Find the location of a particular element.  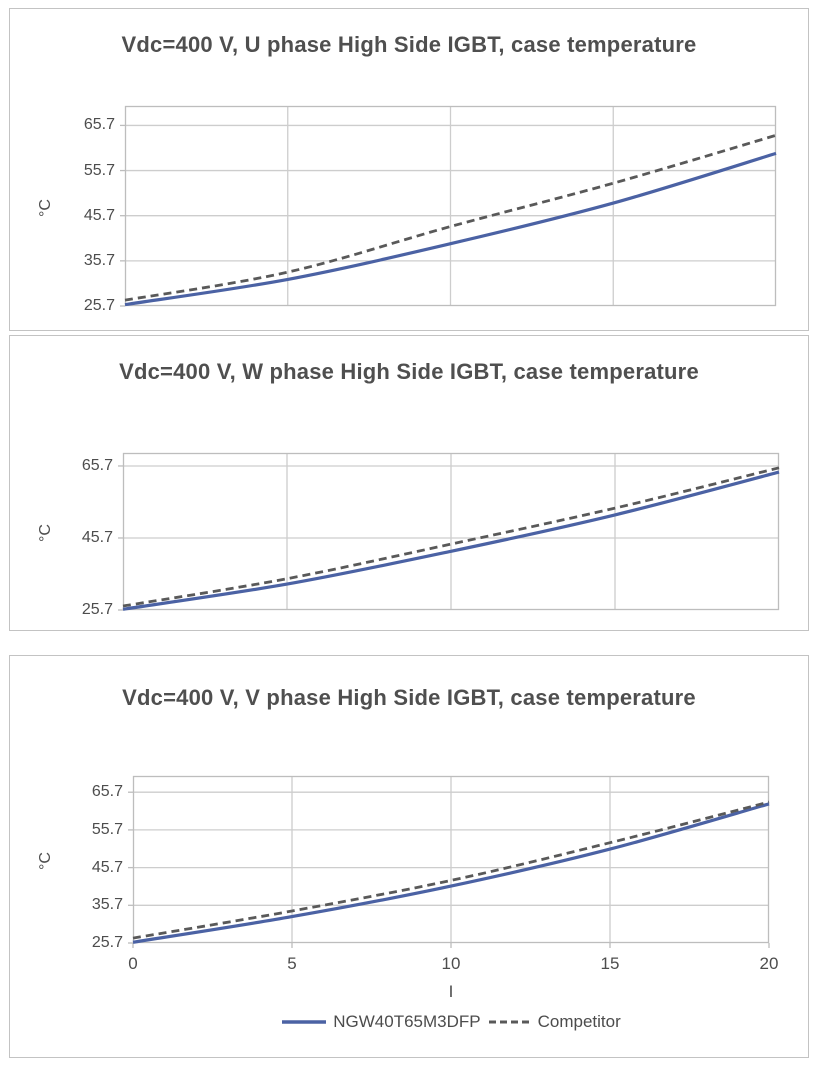

legend-swatch-solid-line-icon is located at coordinates (304, 1022).